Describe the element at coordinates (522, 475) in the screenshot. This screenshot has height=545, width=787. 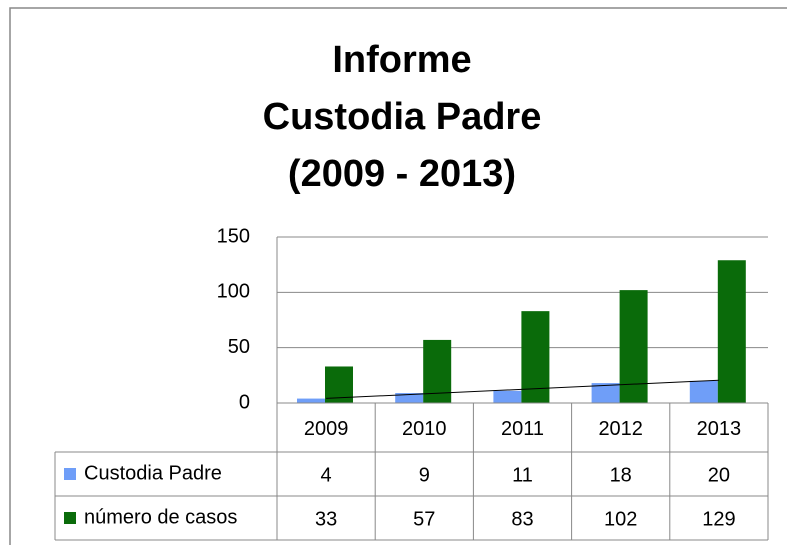
I see `table-value: 11` at that location.